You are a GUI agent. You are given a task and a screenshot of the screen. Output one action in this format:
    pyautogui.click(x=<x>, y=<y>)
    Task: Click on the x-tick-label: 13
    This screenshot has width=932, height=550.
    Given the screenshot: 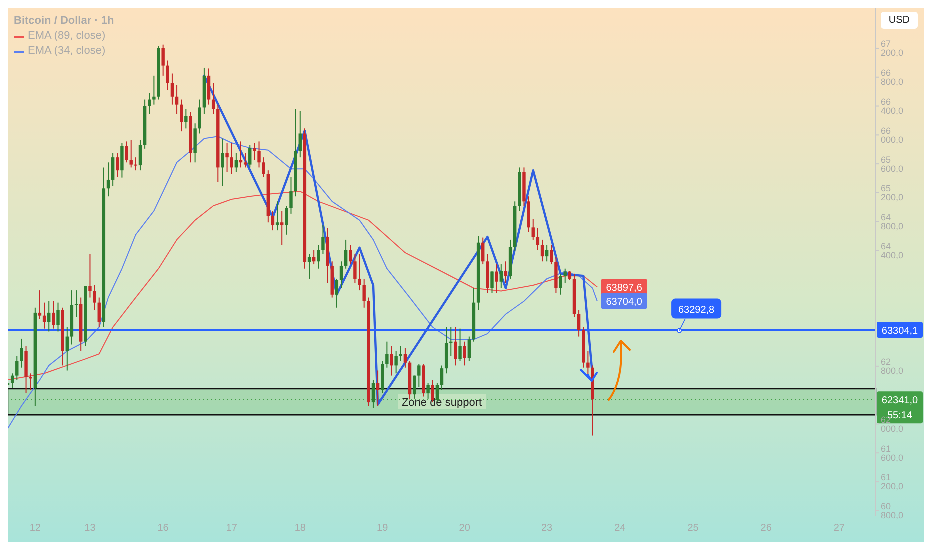 What is the action you would take?
    pyautogui.click(x=90, y=528)
    